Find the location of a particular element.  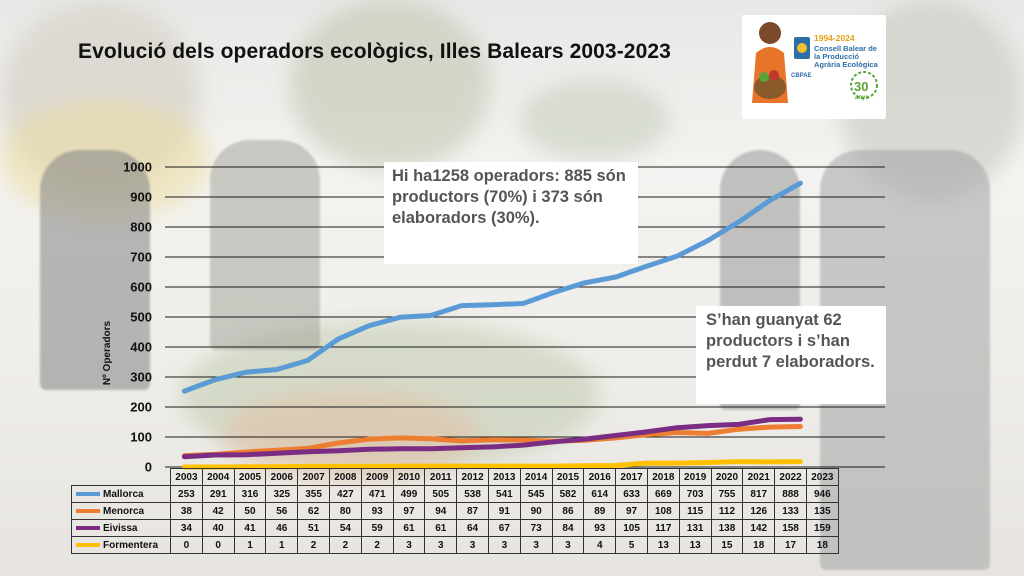

table-cell: 13 is located at coordinates (663, 545).